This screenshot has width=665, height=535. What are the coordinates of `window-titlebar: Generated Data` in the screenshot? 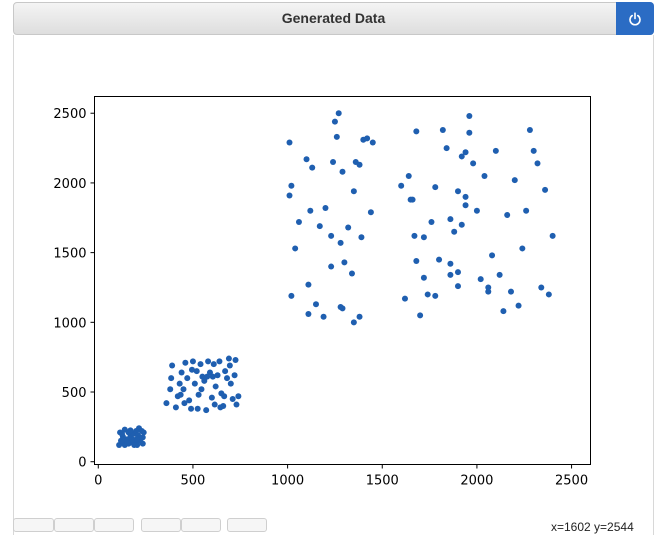 It's located at (333, 18).